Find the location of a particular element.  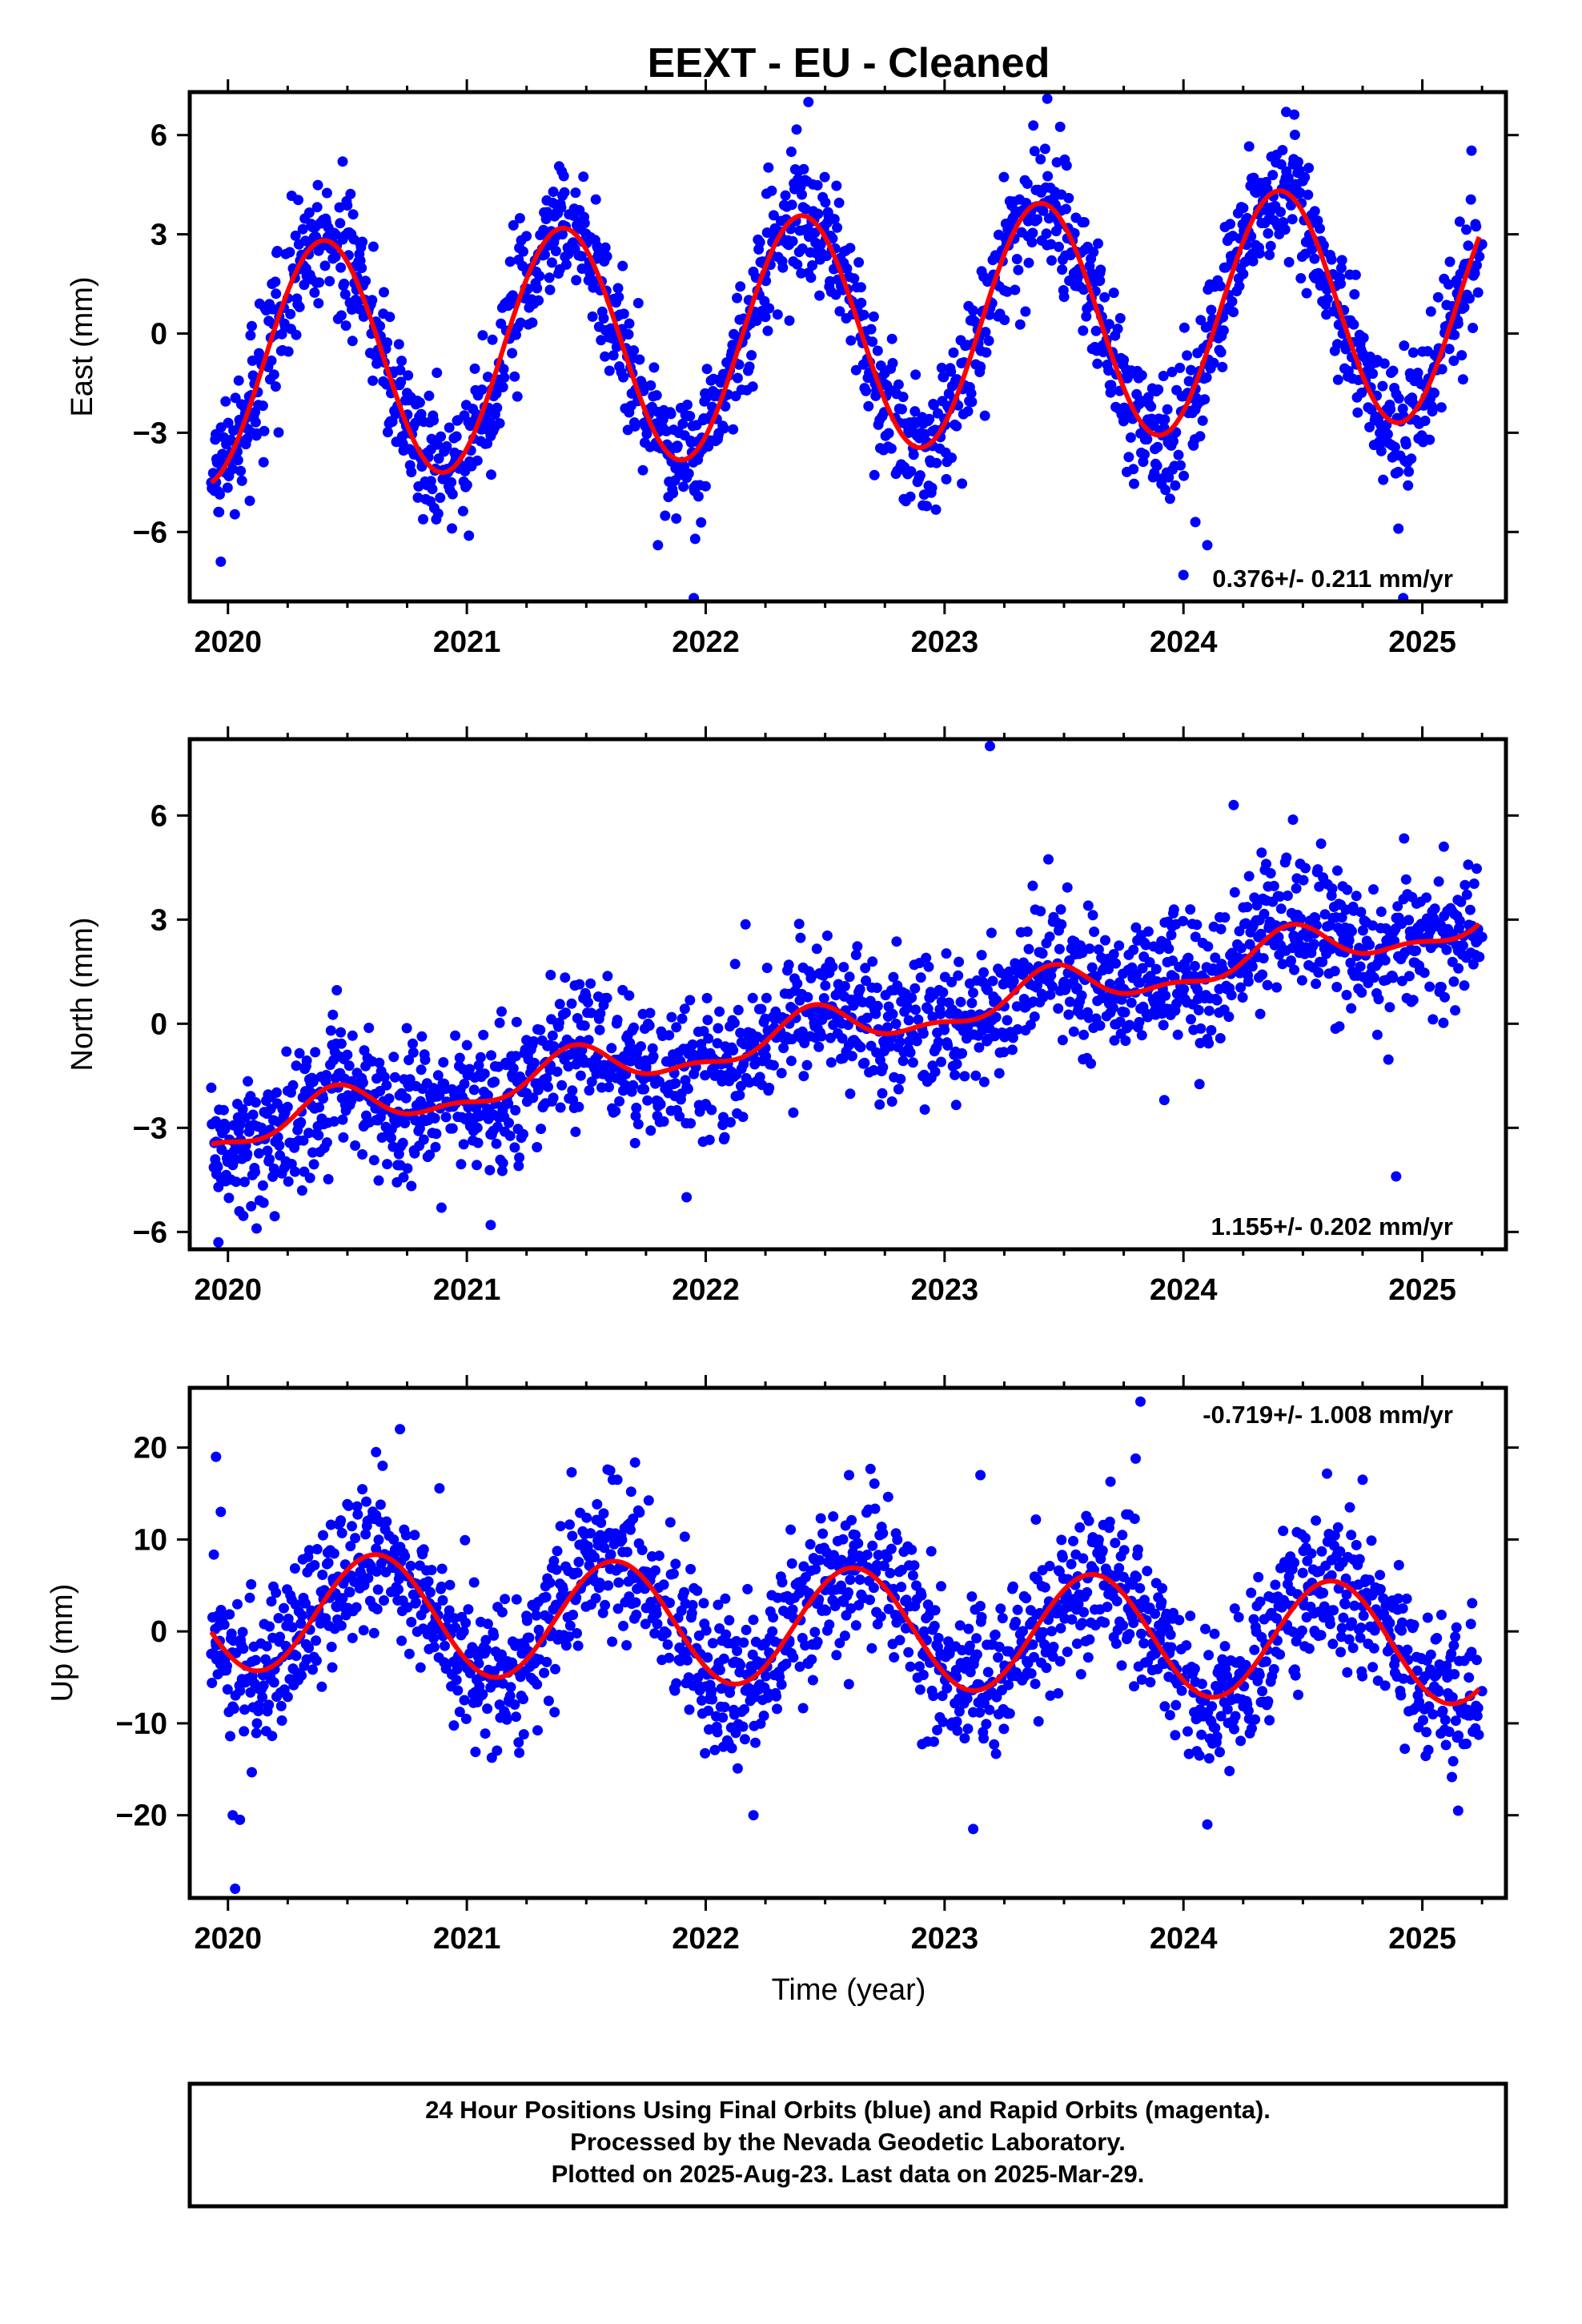

x-tick-label: 2023 is located at coordinates (945, 642).